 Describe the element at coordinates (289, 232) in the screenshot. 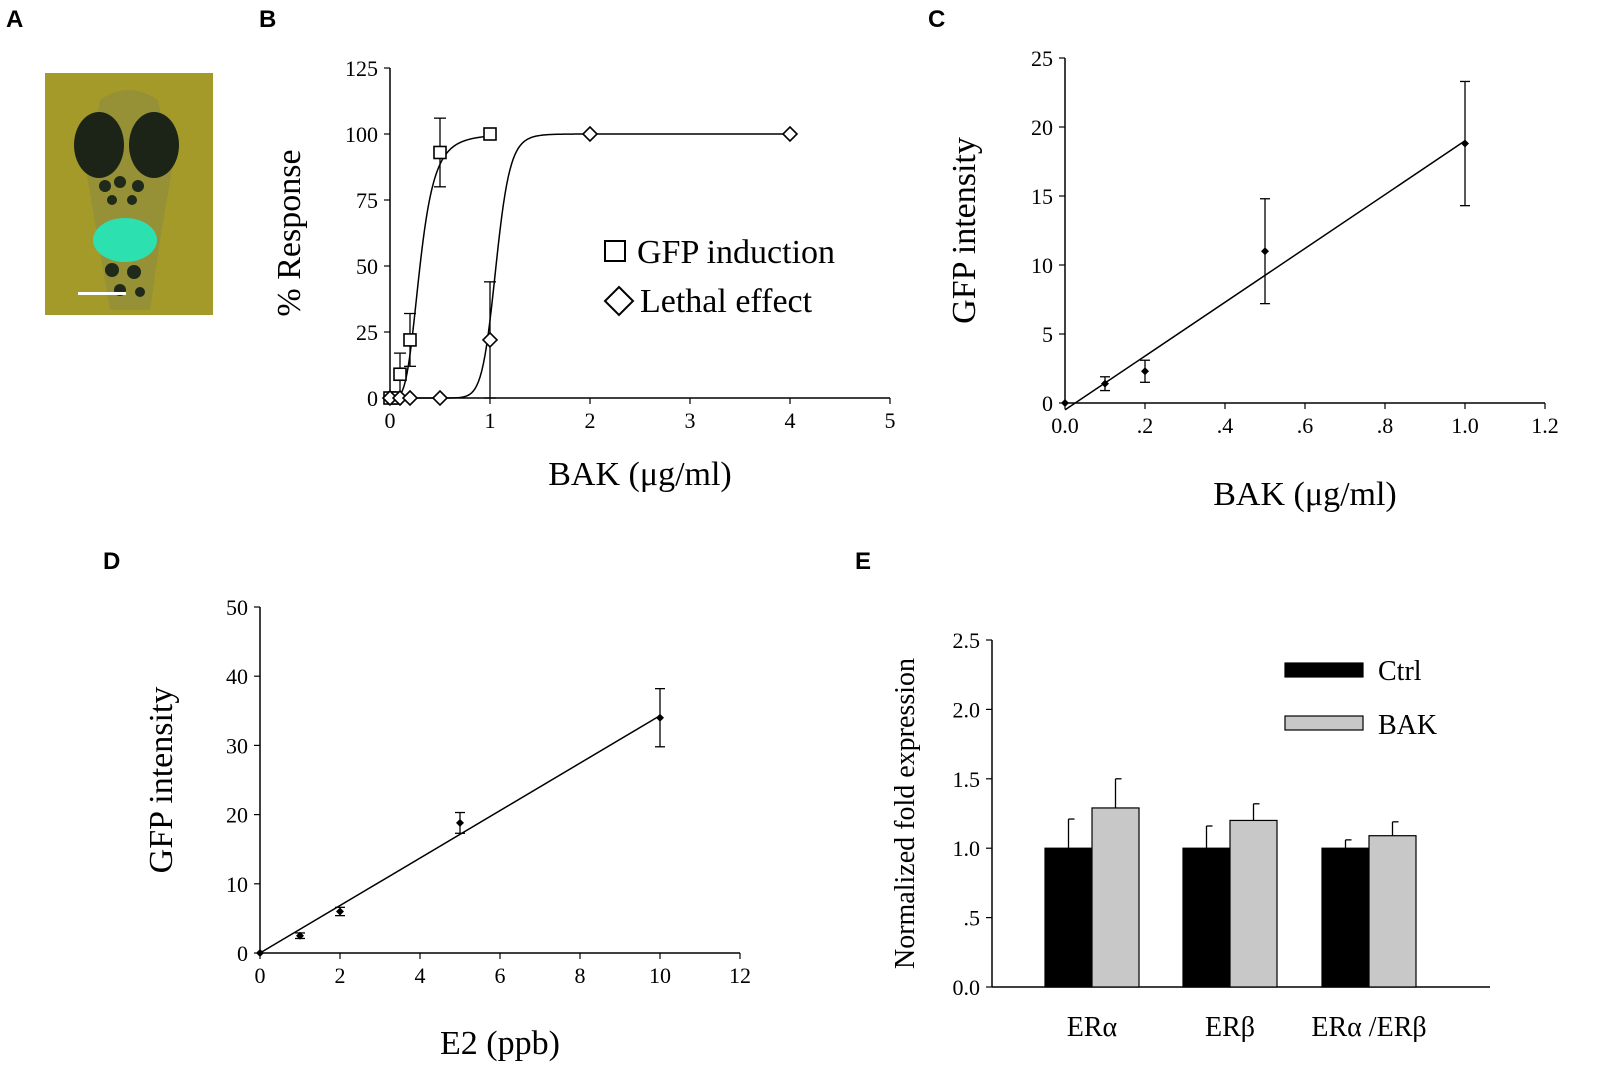

I see `y-axis-label: % Response` at that location.